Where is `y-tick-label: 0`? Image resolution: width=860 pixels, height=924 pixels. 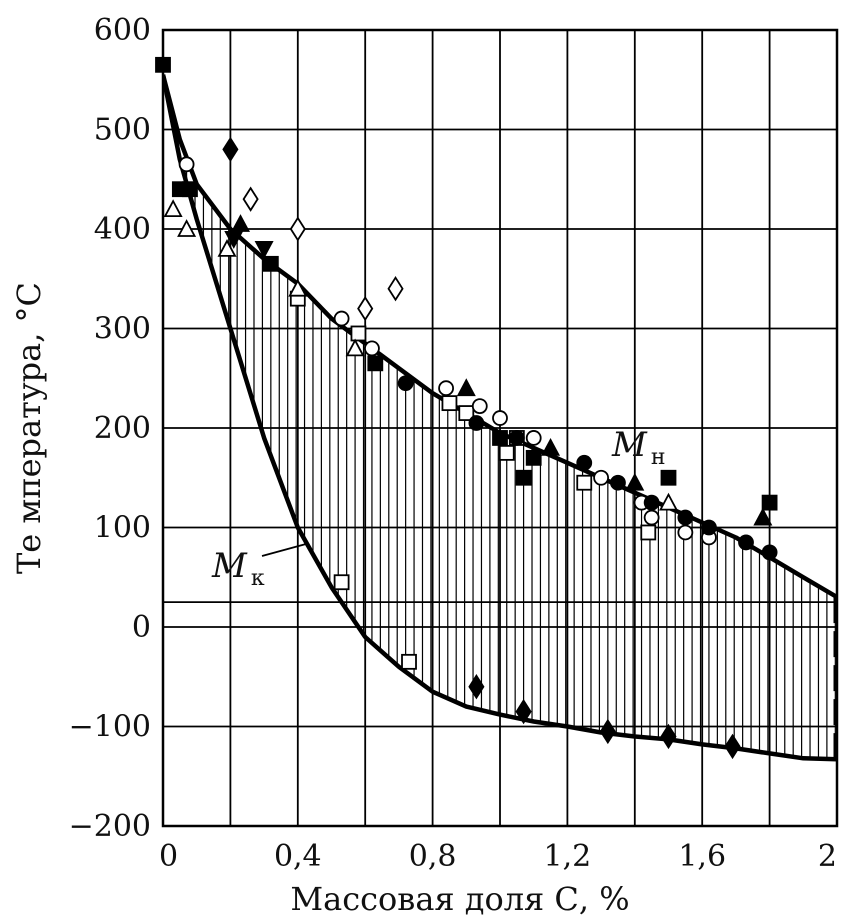 y-tick-label: 0 is located at coordinates (141, 627).